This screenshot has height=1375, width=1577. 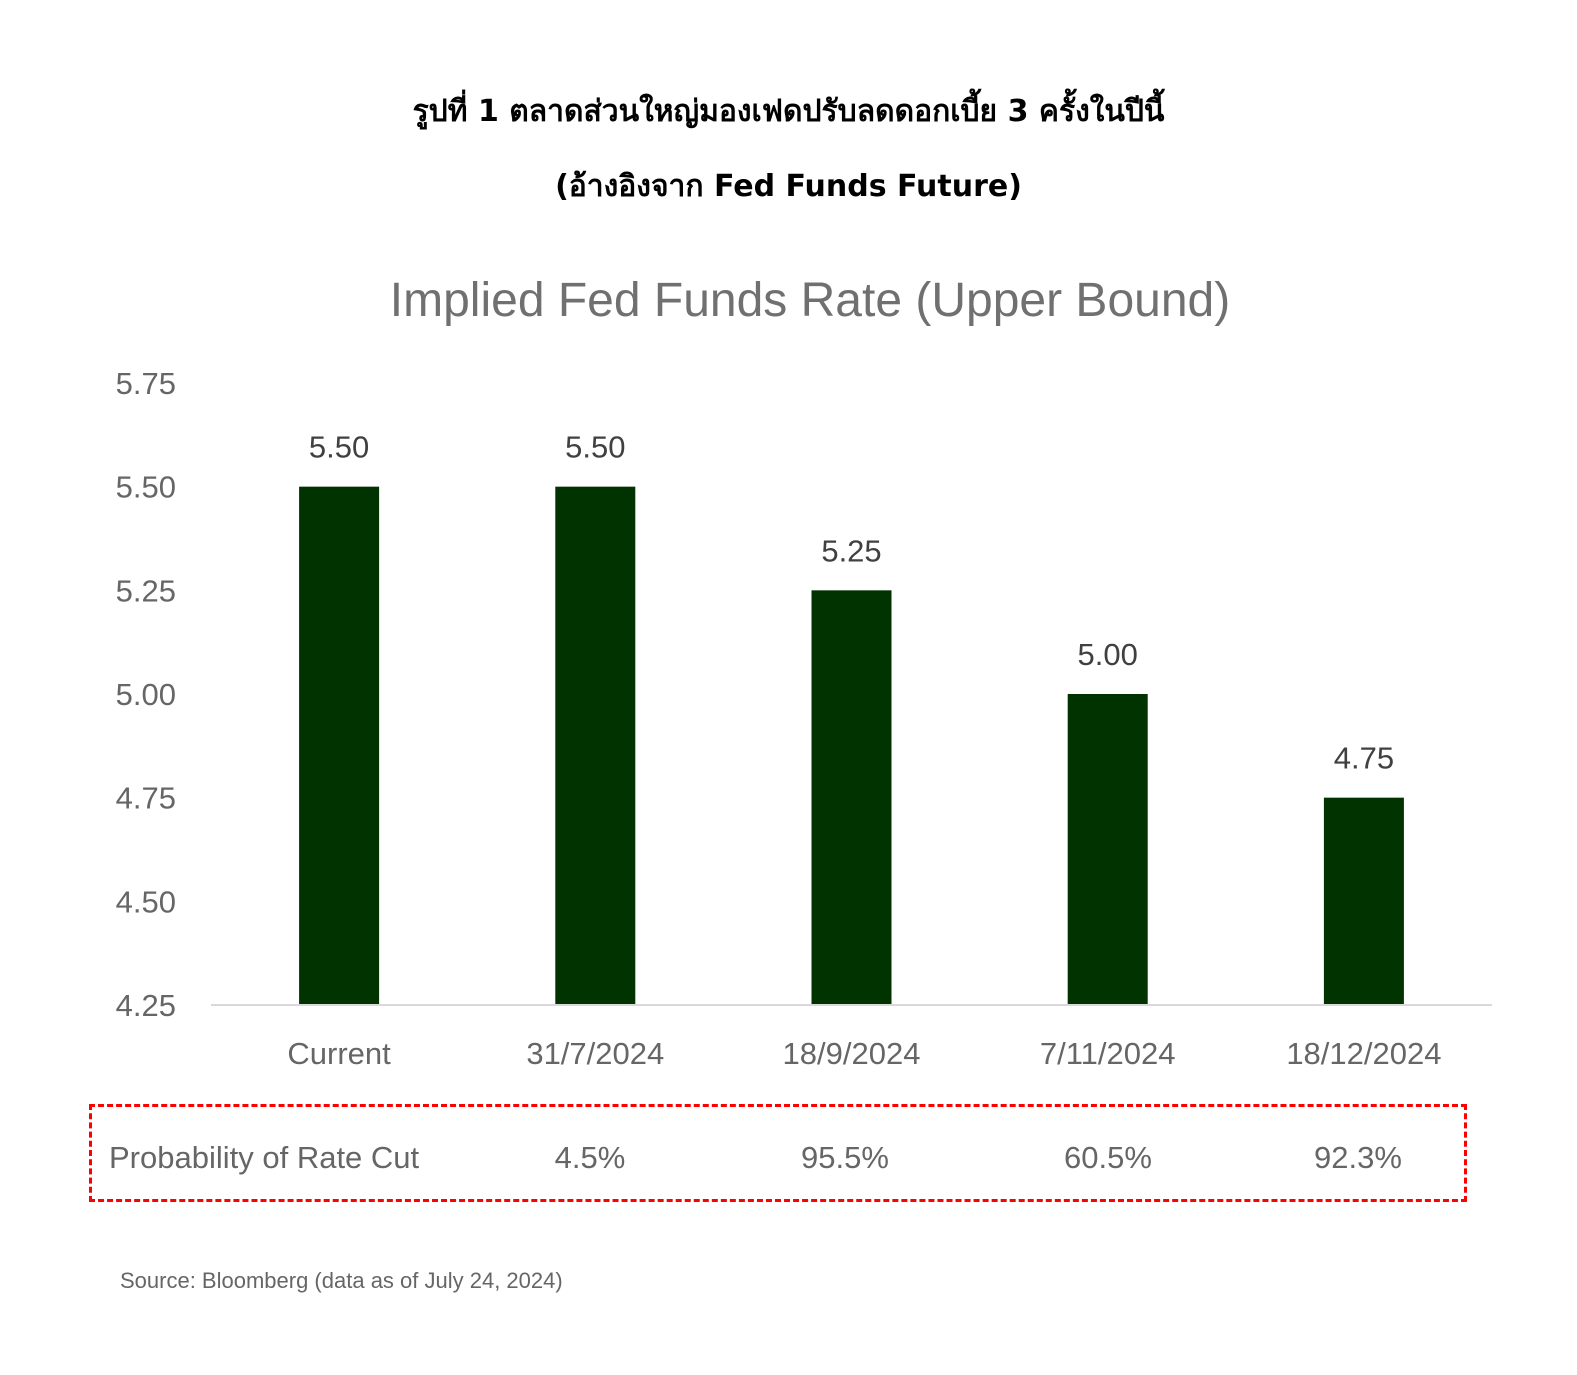 I want to click on x-tick-label: Current, so click(x=339, y=1053).